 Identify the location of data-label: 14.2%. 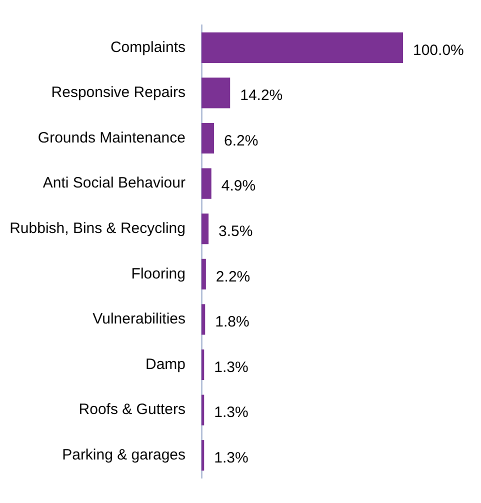
(261, 95).